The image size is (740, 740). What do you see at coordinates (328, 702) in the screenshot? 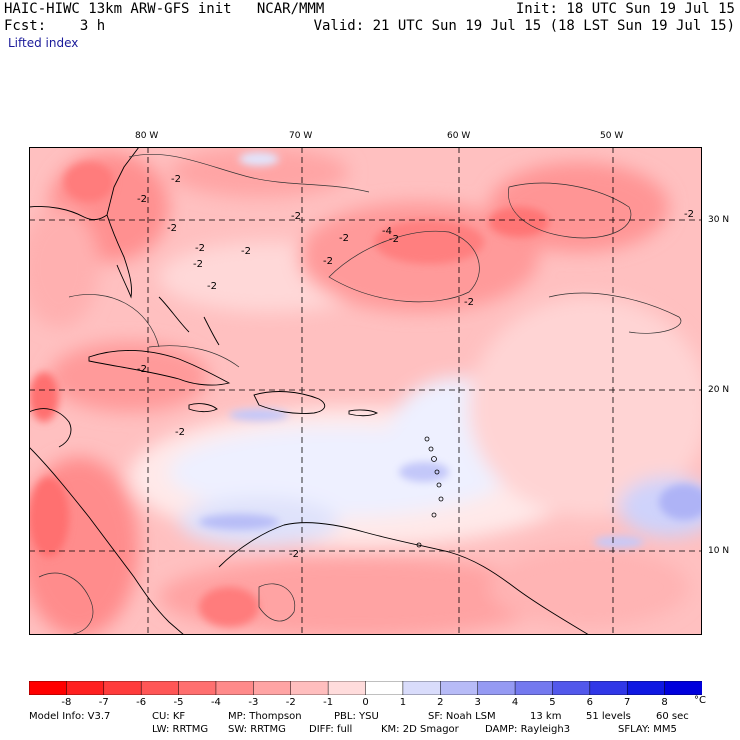
I see `colorbar-tick-label: -1` at bounding box center [328, 702].